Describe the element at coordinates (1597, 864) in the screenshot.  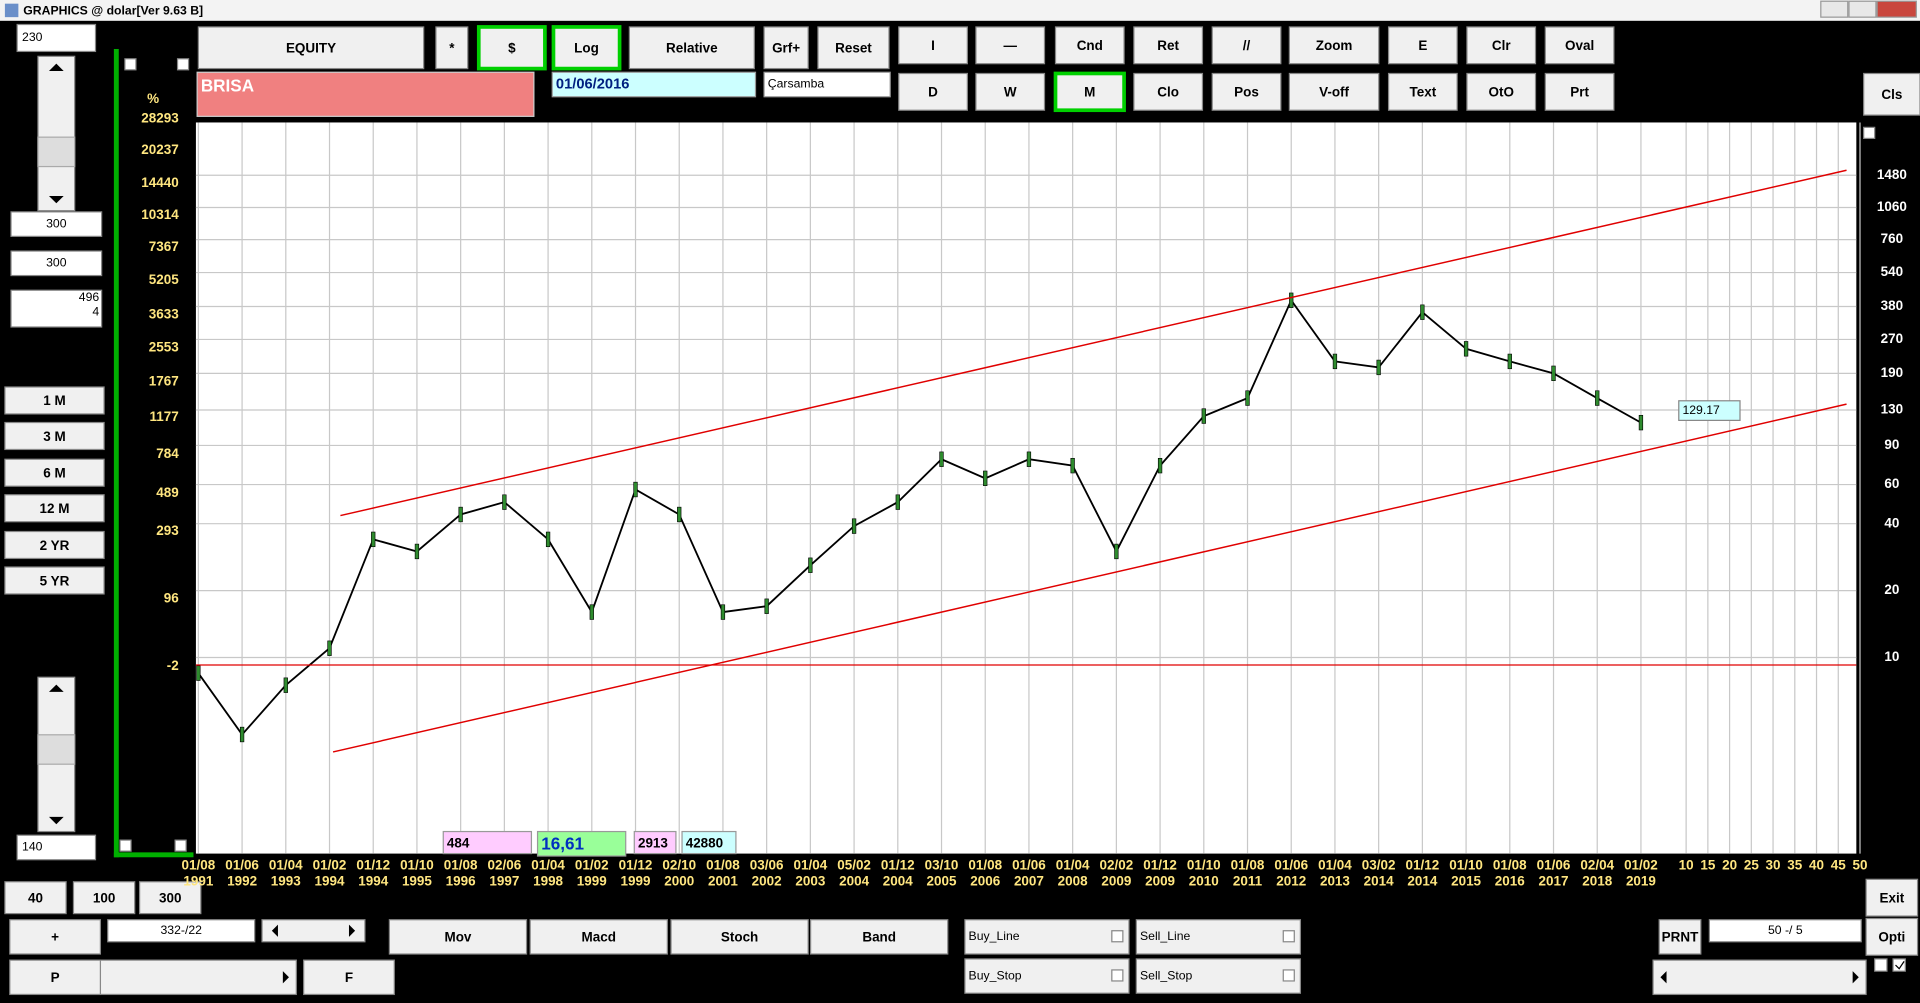
I see `x-tick-label: 02/04` at that location.